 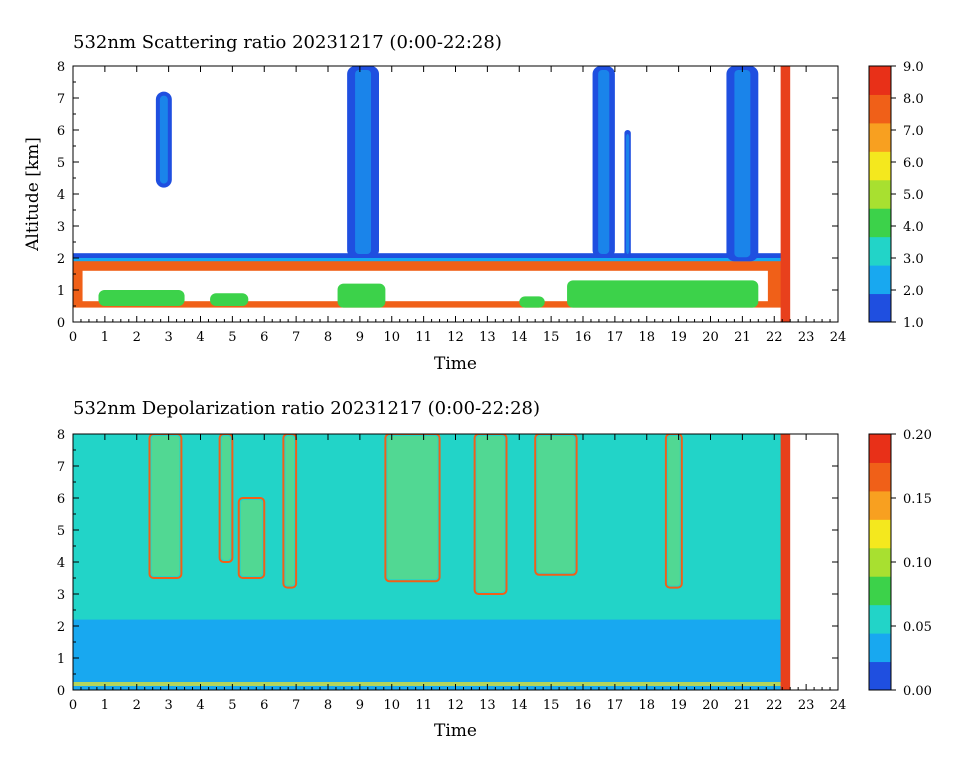 I want to click on bottom-colorbar-label: 0.00, so click(x=917, y=691).